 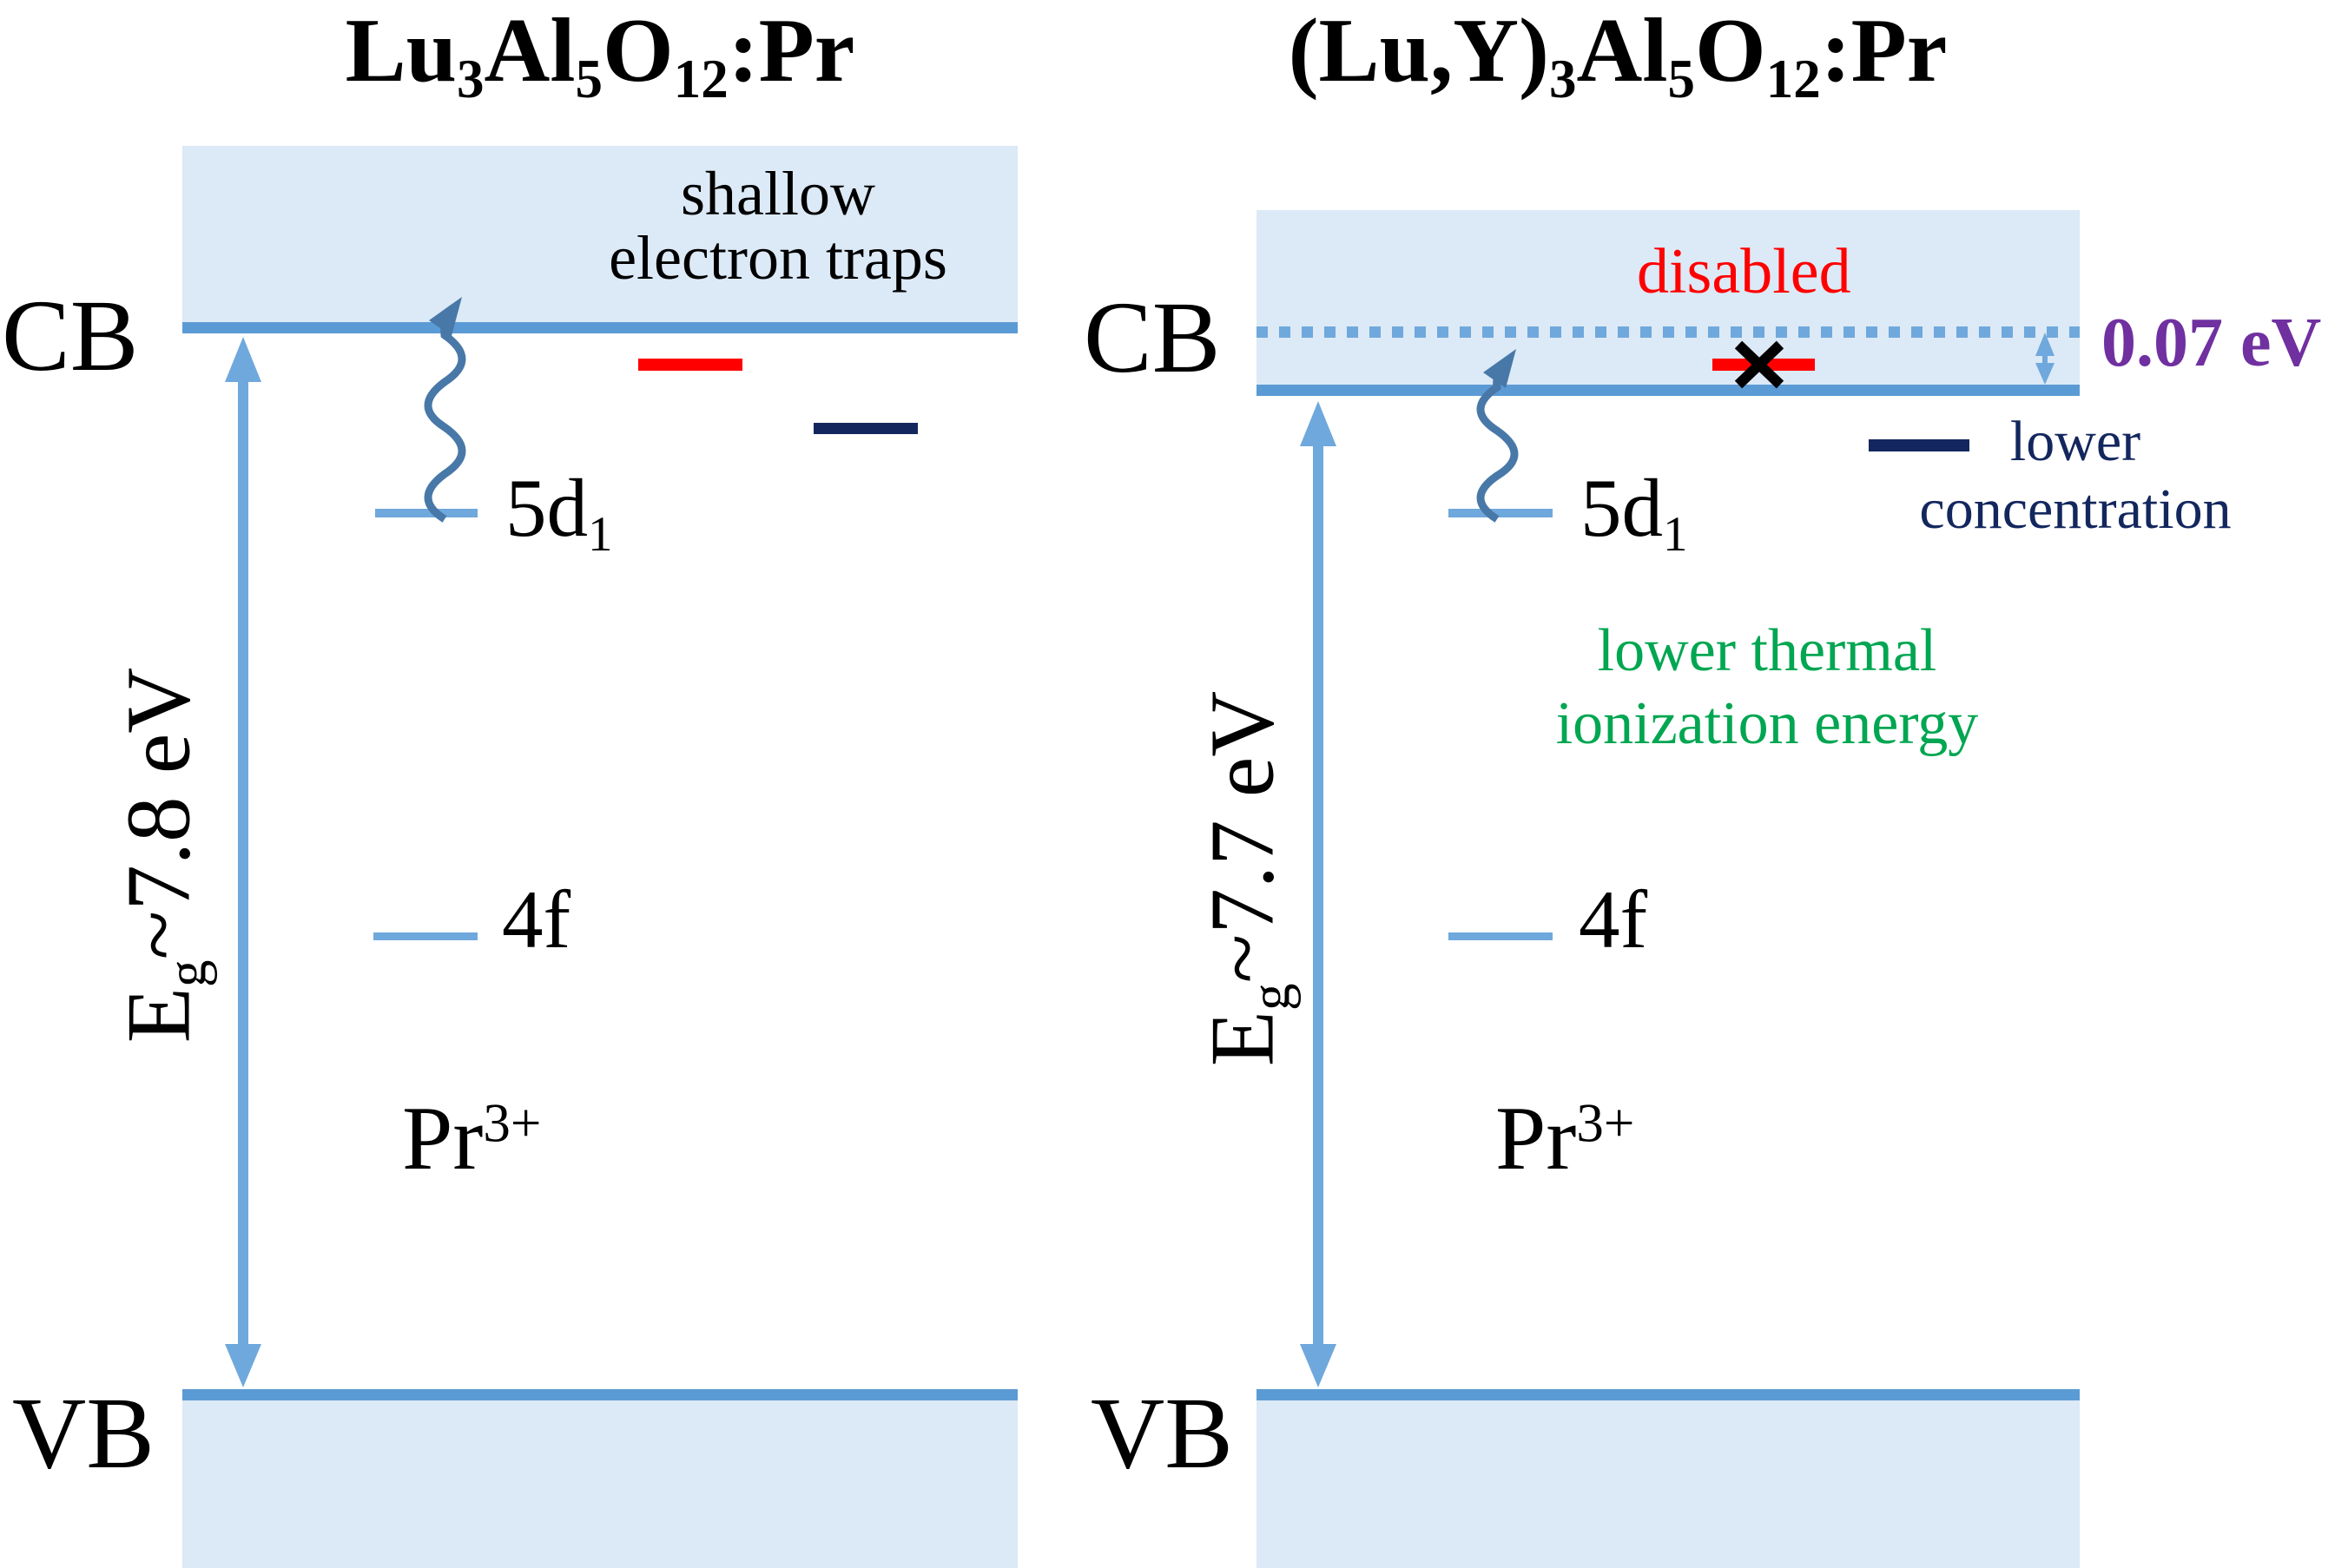 I want to click on cb-edge-line-left, so click(x=600, y=327).